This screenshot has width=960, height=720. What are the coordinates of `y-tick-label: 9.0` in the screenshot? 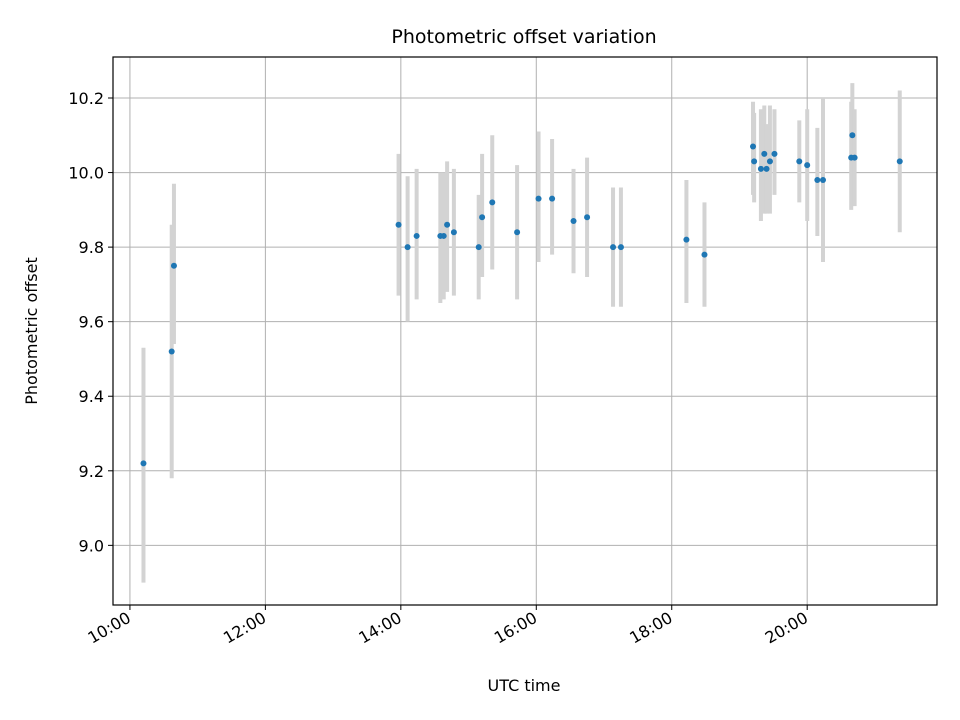 It's located at (91, 545).